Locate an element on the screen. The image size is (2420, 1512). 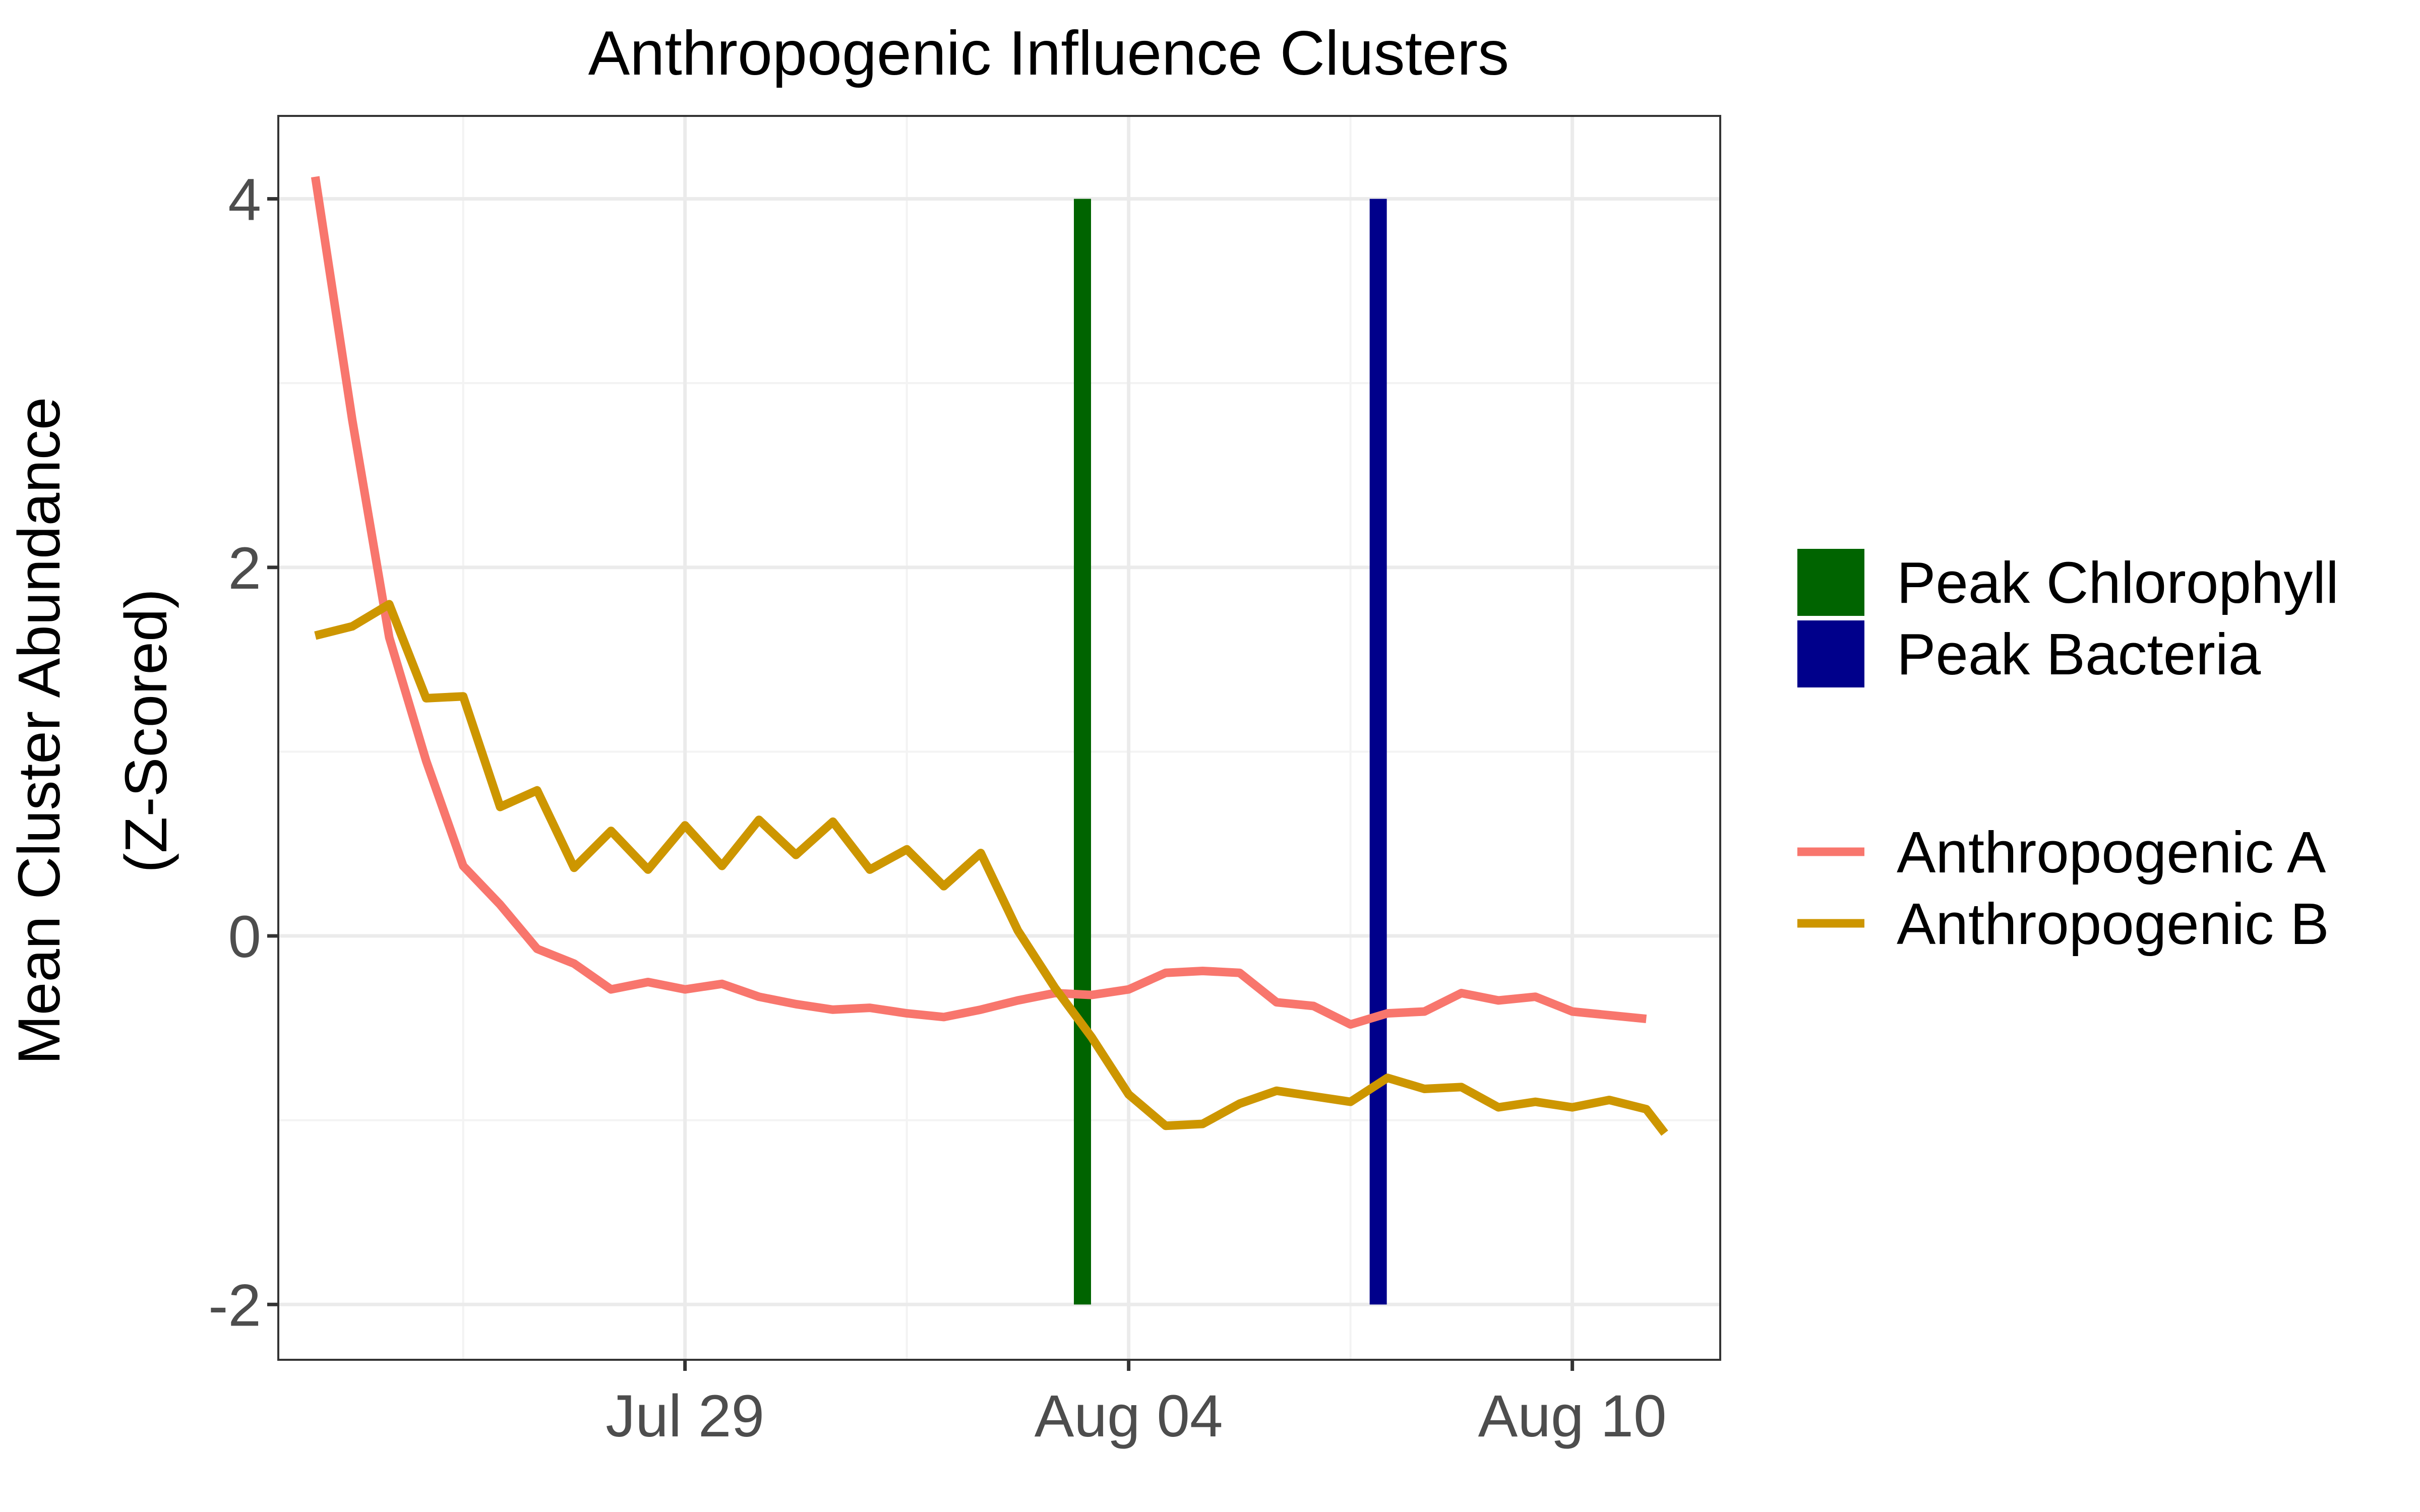
y-tick-label: 2 is located at coordinates (244, 569).